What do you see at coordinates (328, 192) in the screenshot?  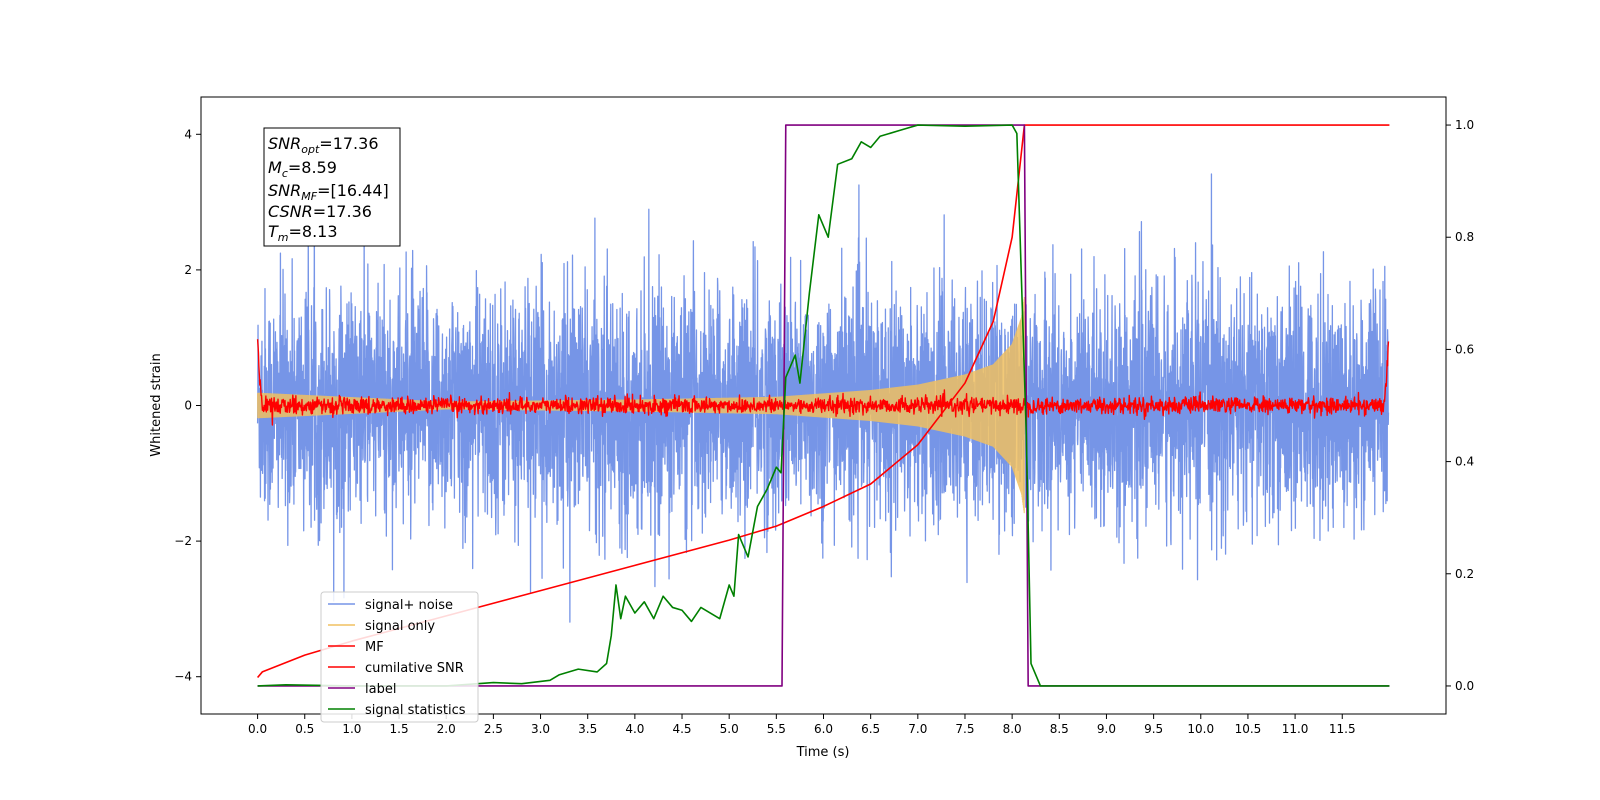 I see `info-line-2: SNRMF=[16.44]` at bounding box center [328, 192].